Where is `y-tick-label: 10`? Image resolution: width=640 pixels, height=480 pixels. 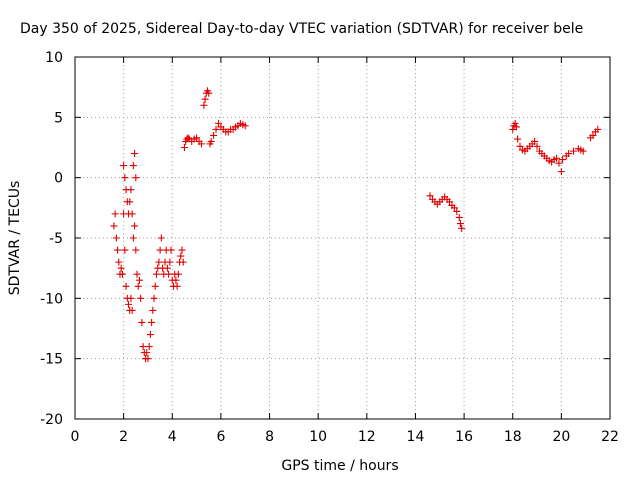
y-tick-label: 10 is located at coordinates (54, 58).